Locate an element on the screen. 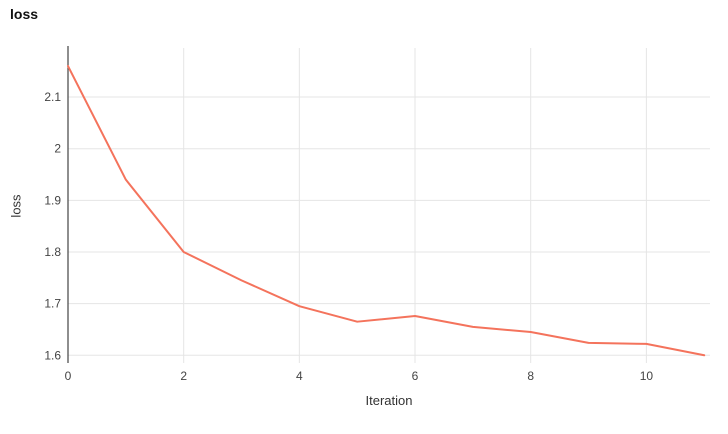 Image resolution: width=728 pixels, height=434 pixels. x-tick-label: 2 is located at coordinates (183, 376).